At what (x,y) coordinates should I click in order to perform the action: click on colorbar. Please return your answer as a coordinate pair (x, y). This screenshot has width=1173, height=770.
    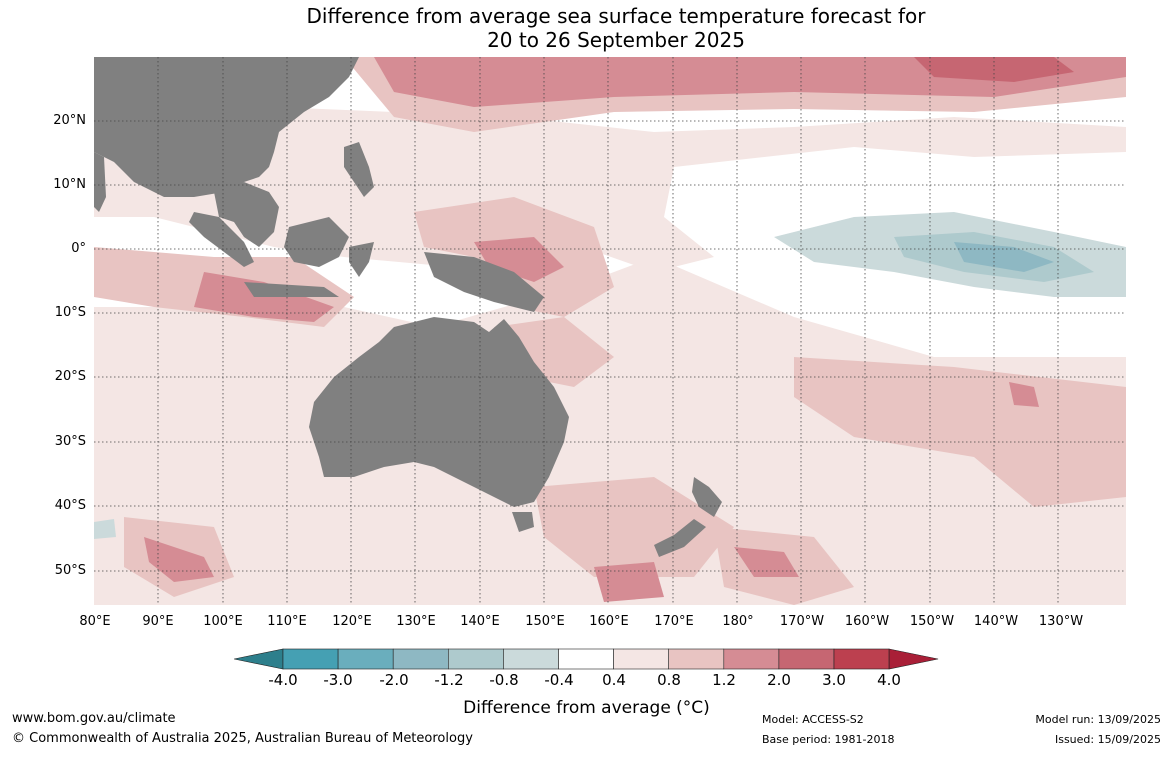
    Looking at the image, I should click on (586, 659).